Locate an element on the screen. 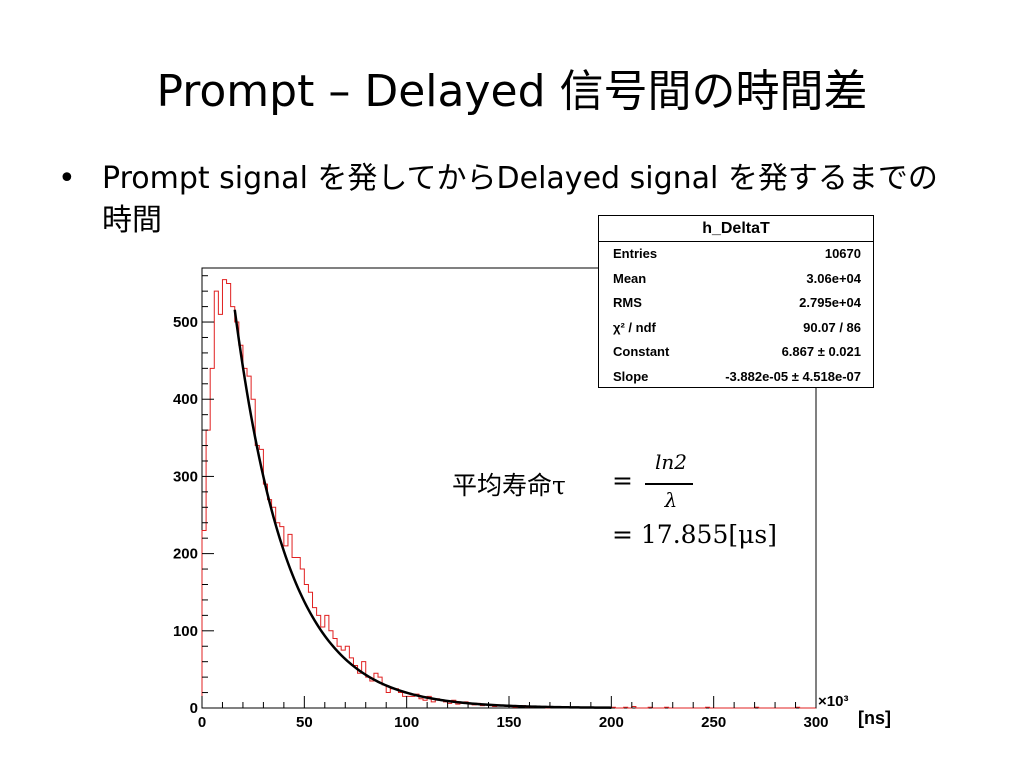 Image resolution: width=1024 pixels, height=768 pixels. stats-value: 2.795e+04 is located at coordinates (830, 302).